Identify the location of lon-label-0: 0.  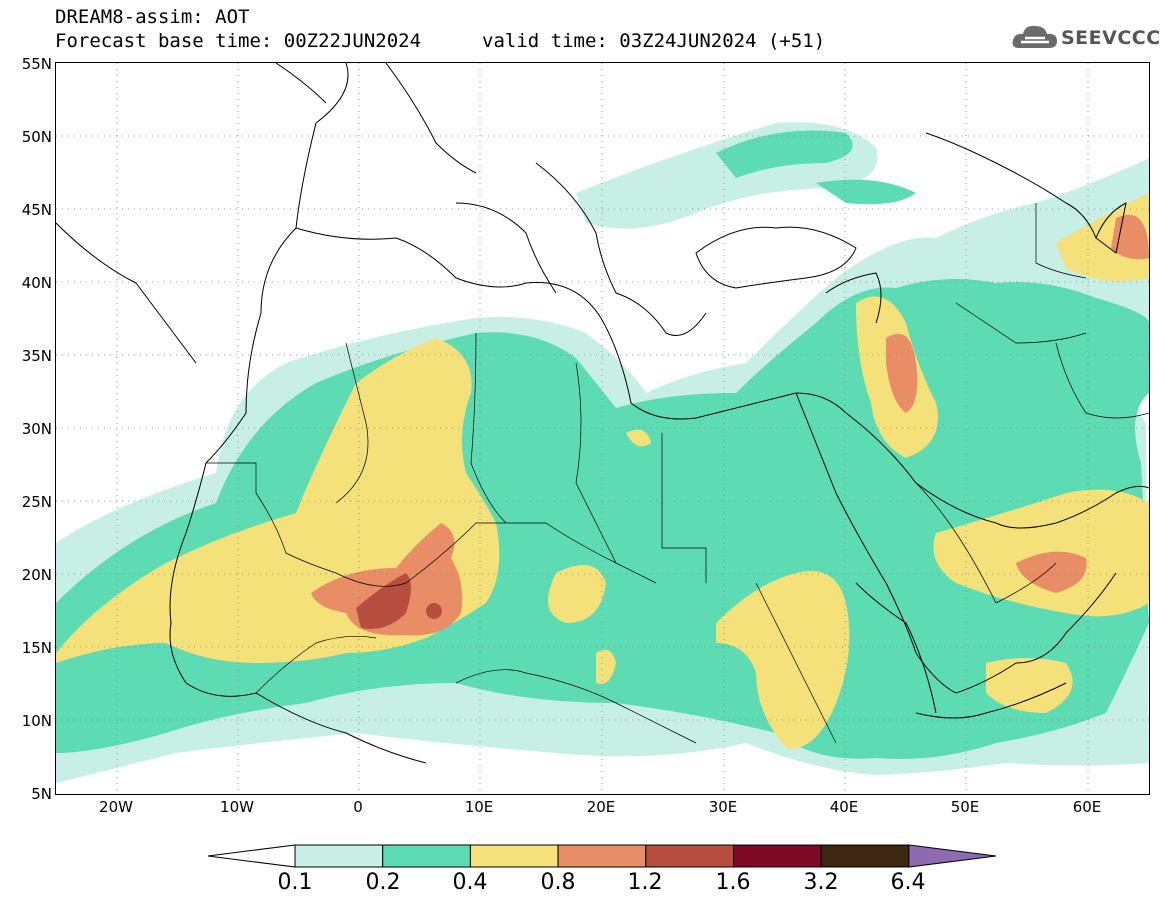
(358, 807).